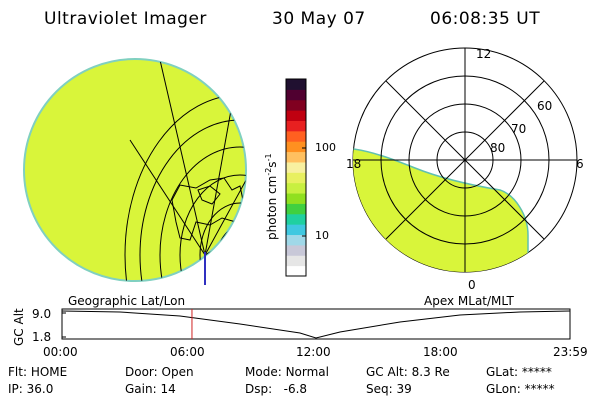 The width and height of the screenshot is (600, 400). I want to click on instrument-title: Ultraviolet Imager, so click(125, 19).